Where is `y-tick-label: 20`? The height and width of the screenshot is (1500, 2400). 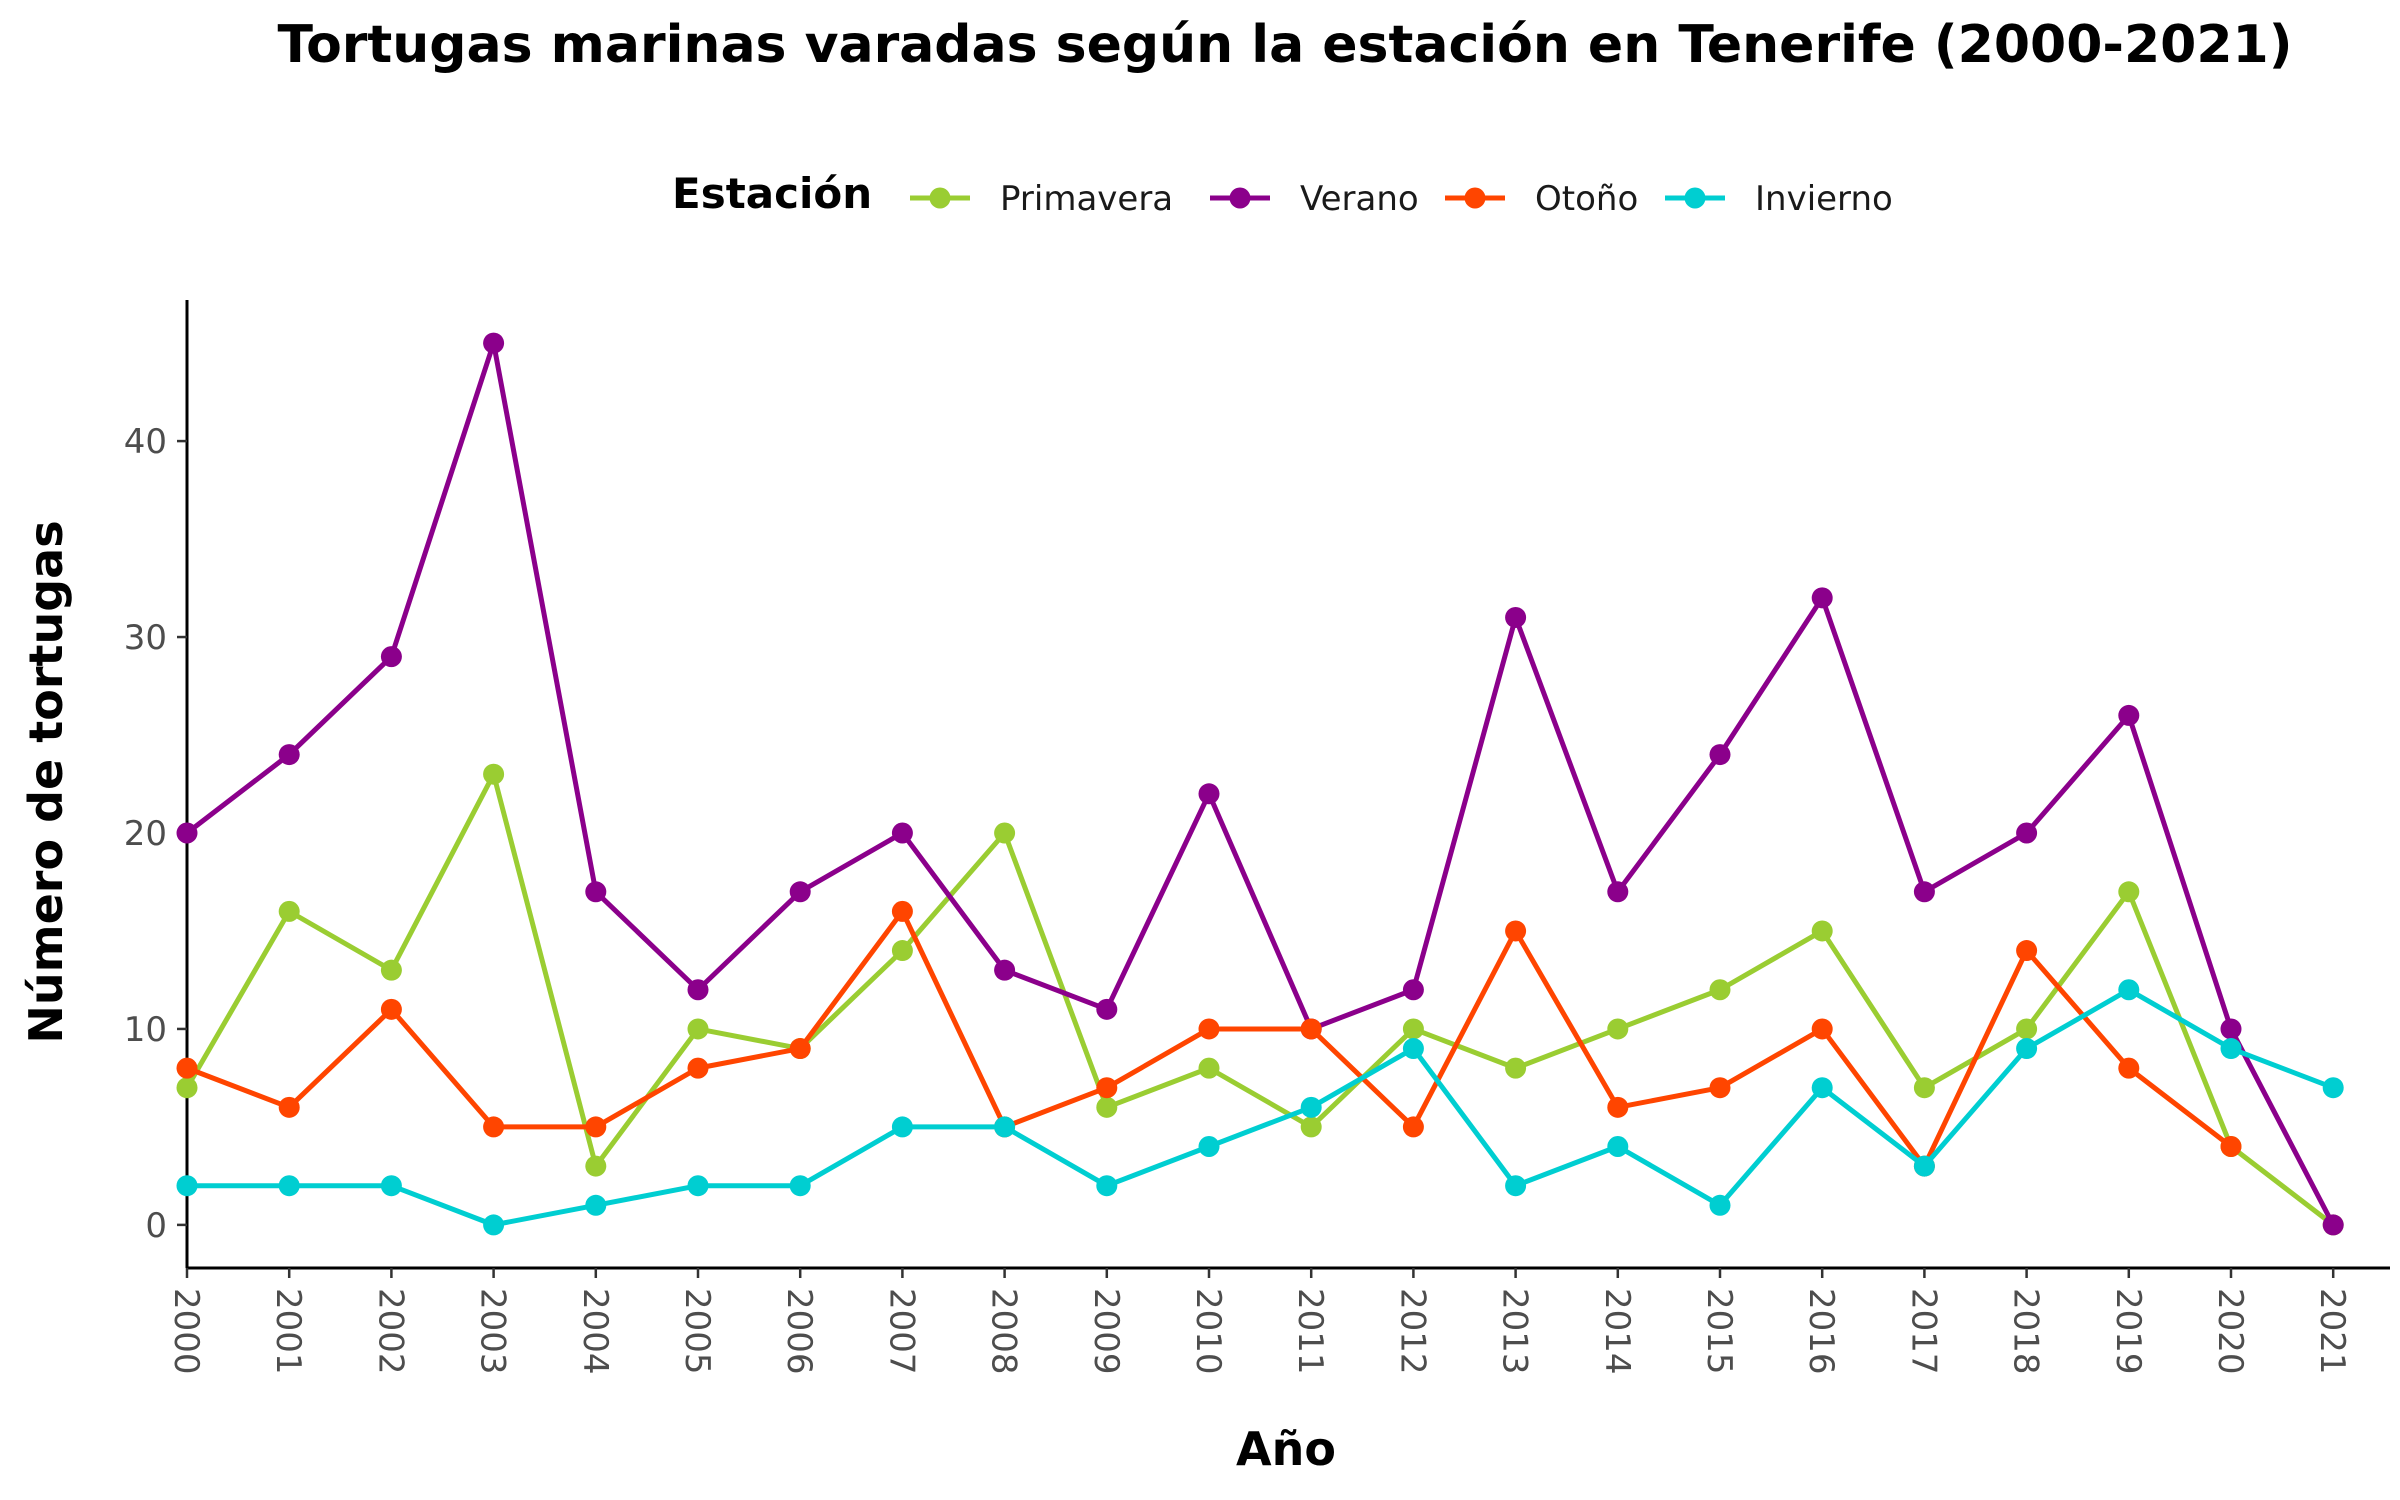
y-tick-label: 20 is located at coordinates (145, 834).